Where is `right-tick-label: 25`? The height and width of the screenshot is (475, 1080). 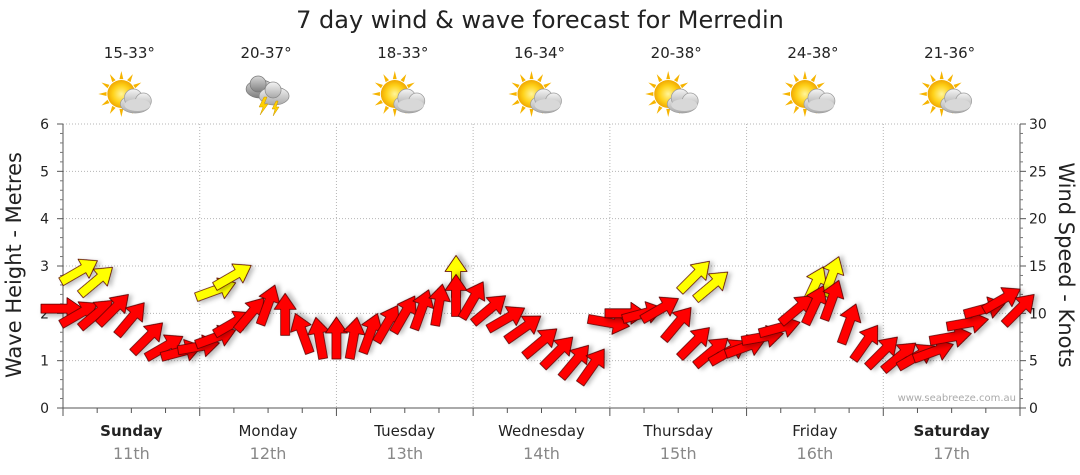
right-tick-label: 25 is located at coordinates (1038, 172).